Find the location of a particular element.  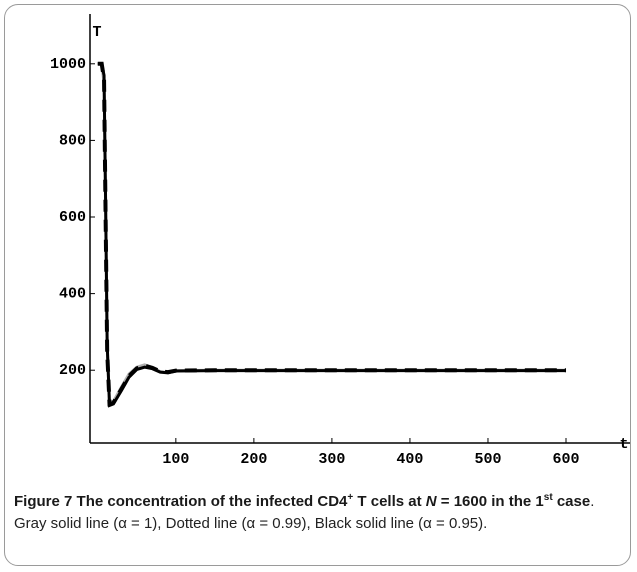

y-tick-label: 400 is located at coordinates (72, 294).